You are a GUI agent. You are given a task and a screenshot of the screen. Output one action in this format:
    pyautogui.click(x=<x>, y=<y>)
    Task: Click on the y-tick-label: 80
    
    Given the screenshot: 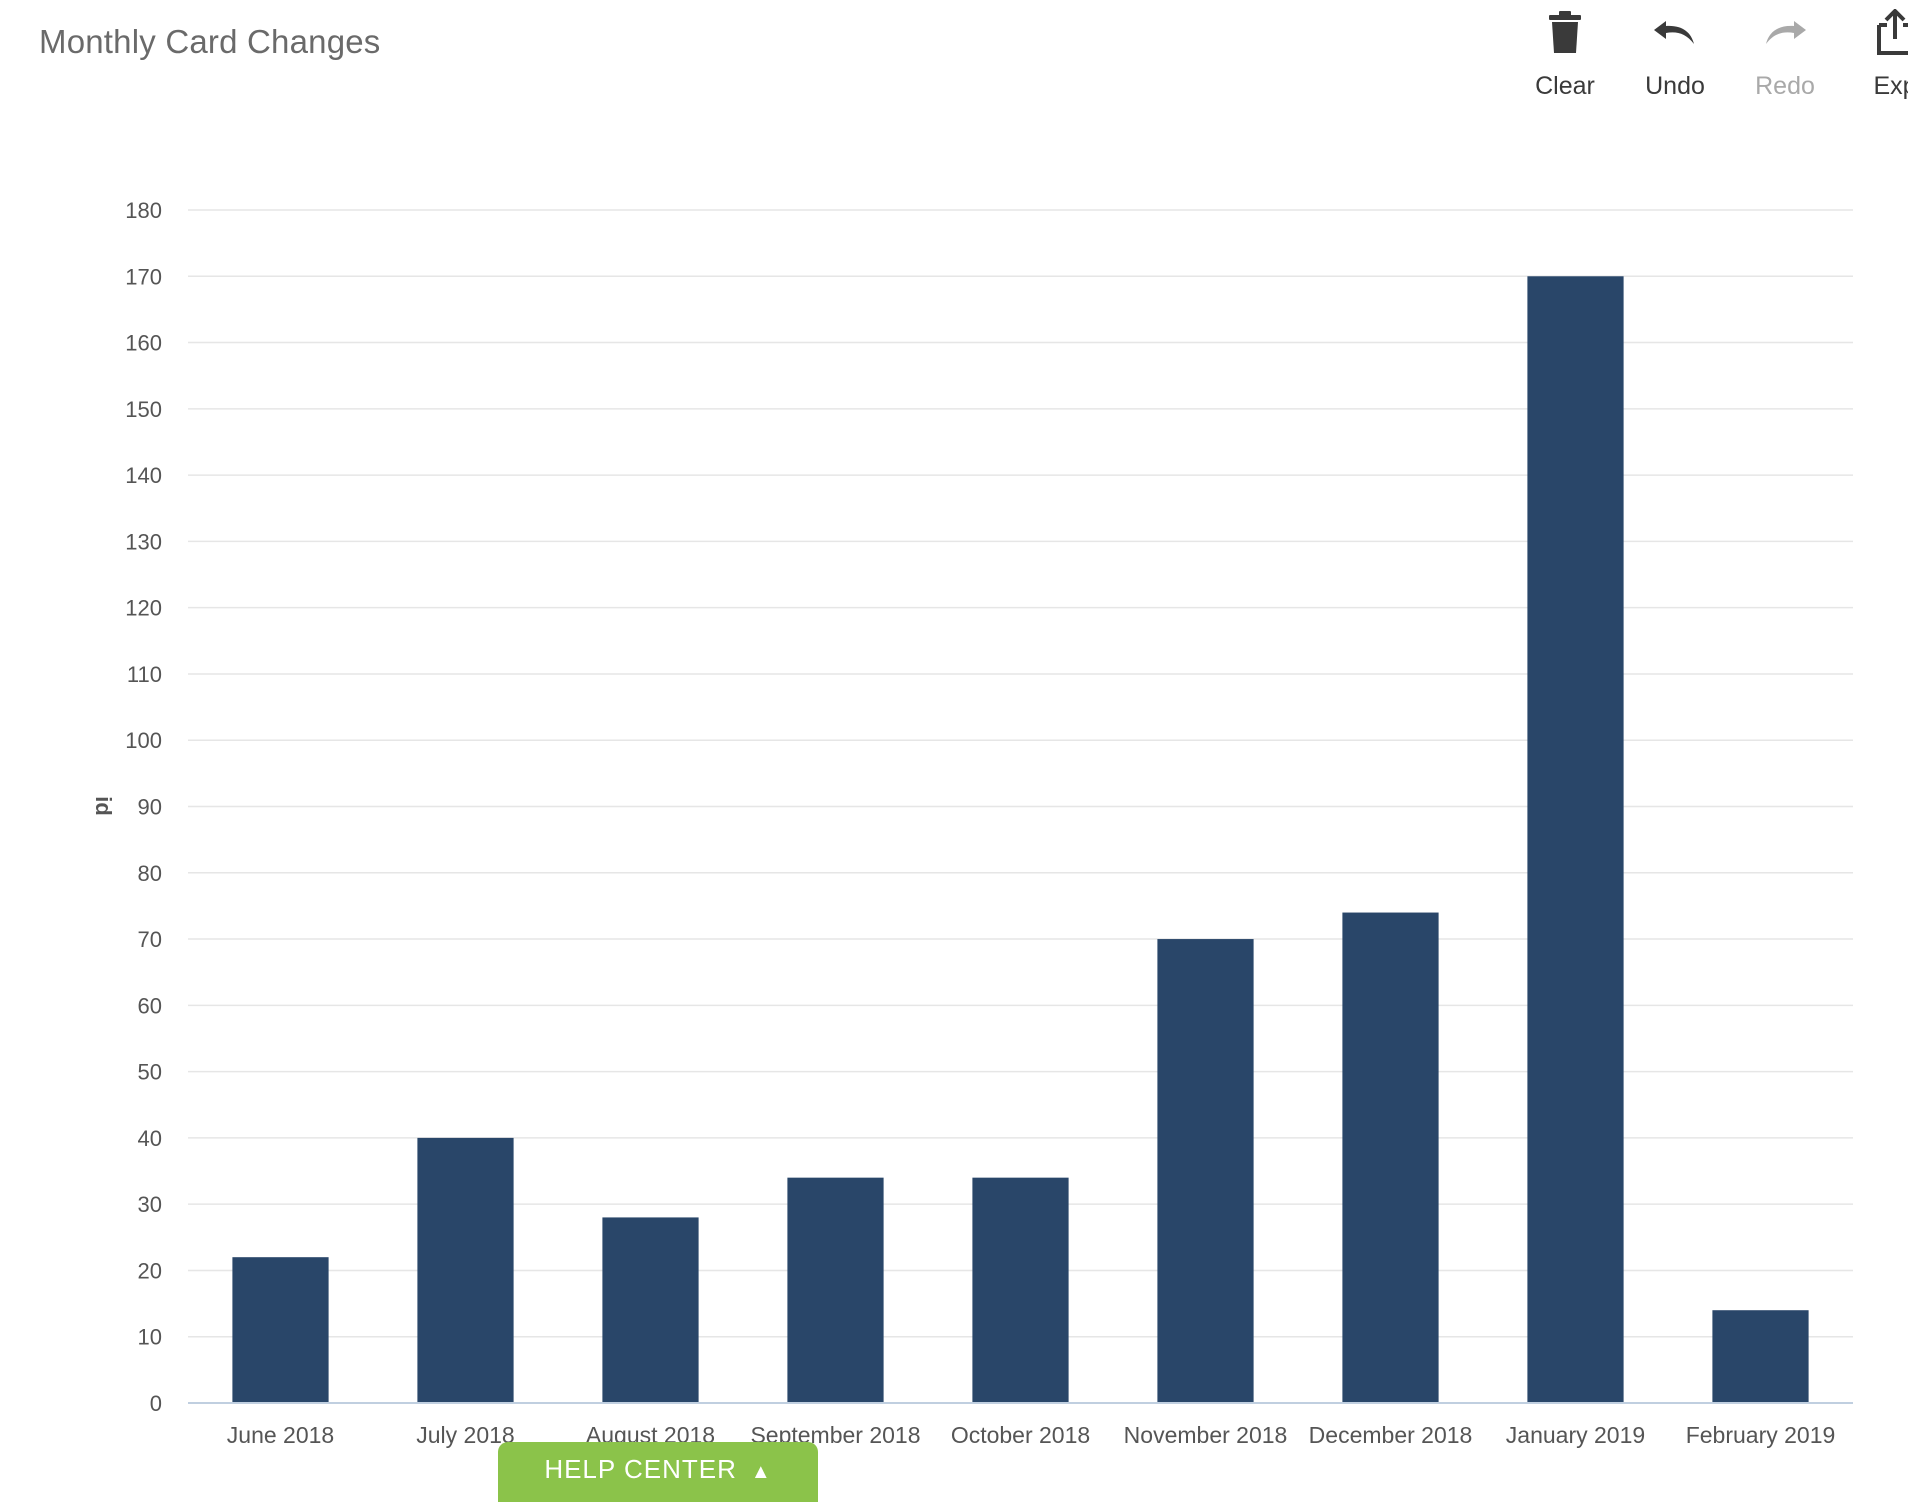 What is the action you would take?
    pyautogui.click(x=150, y=873)
    